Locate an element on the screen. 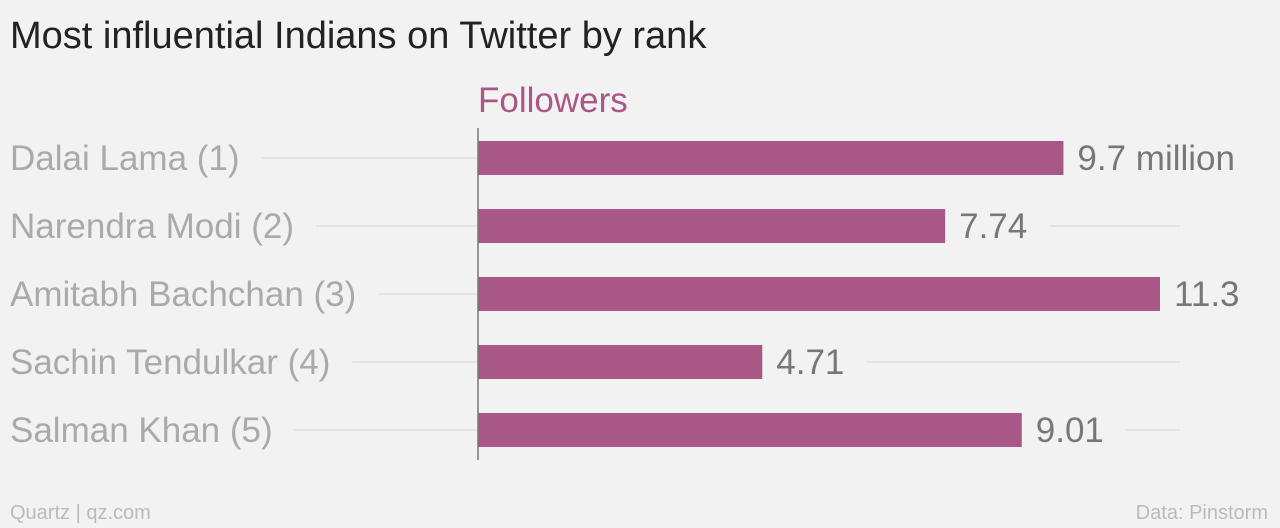  category-label: Salman Khan (5) is located at coordinates (141, 430).